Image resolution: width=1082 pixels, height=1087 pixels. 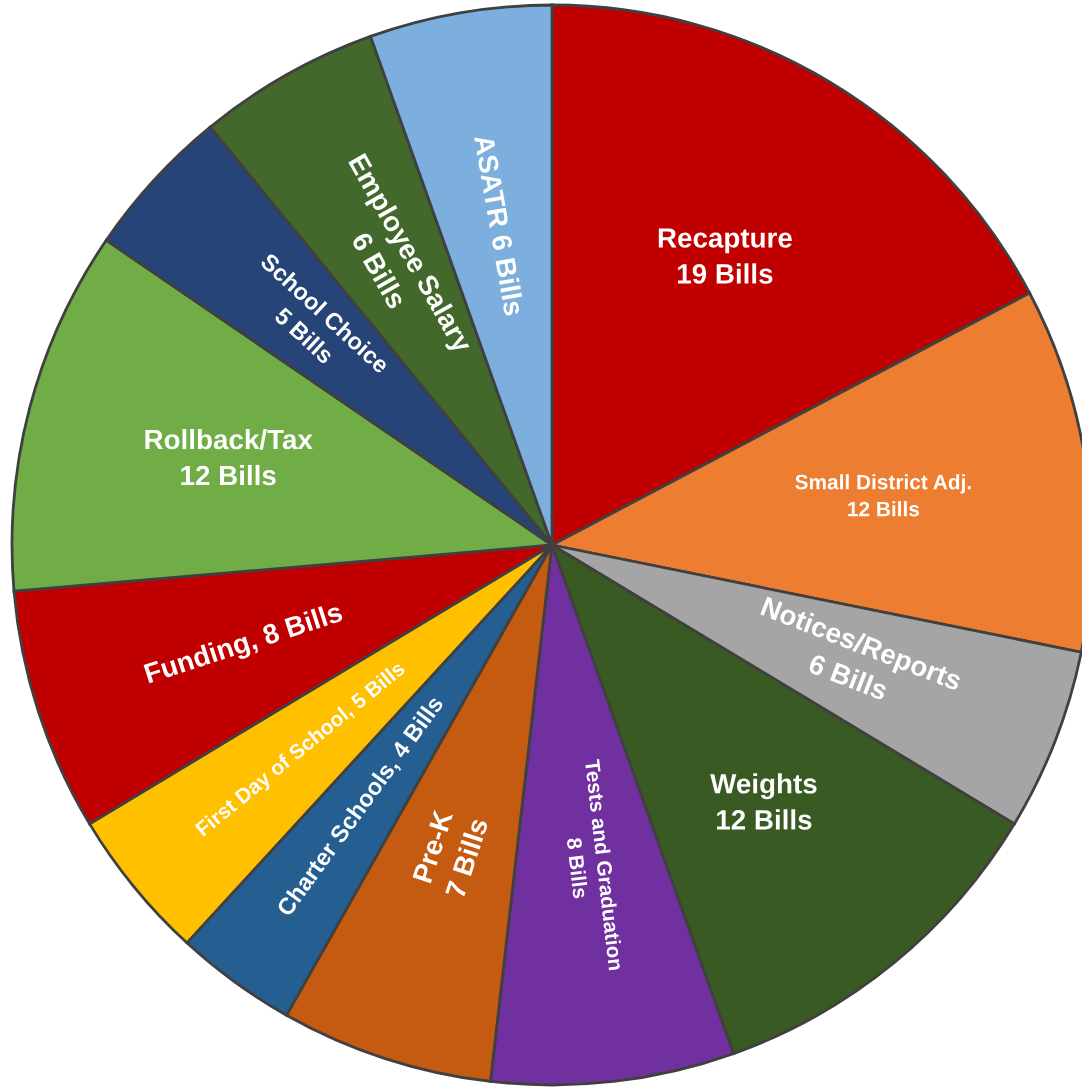 What do you see at coordinates (883, 495) in the screenshot?
I see `slice-label: Small District Adj. 12 Bills` at bounding box center [883, 495].